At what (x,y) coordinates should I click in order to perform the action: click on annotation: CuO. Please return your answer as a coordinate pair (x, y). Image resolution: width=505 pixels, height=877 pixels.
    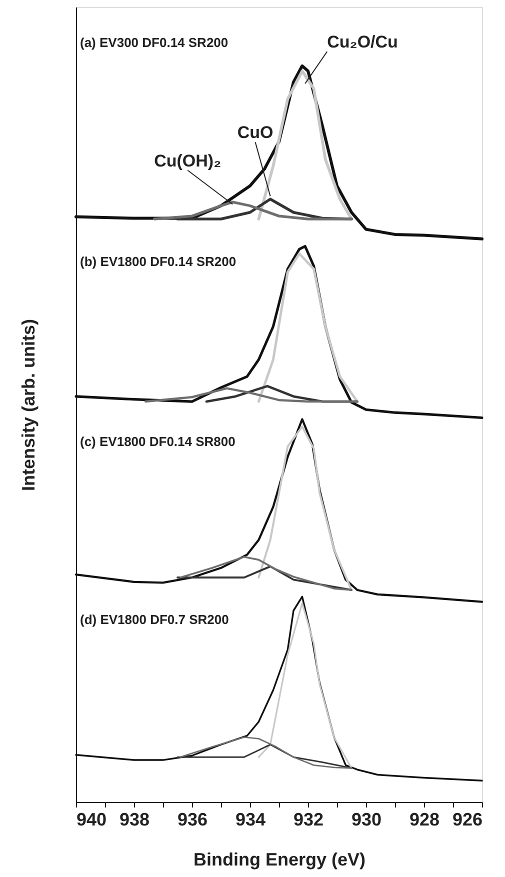
    Looking at the image, I should click on (255, 132).